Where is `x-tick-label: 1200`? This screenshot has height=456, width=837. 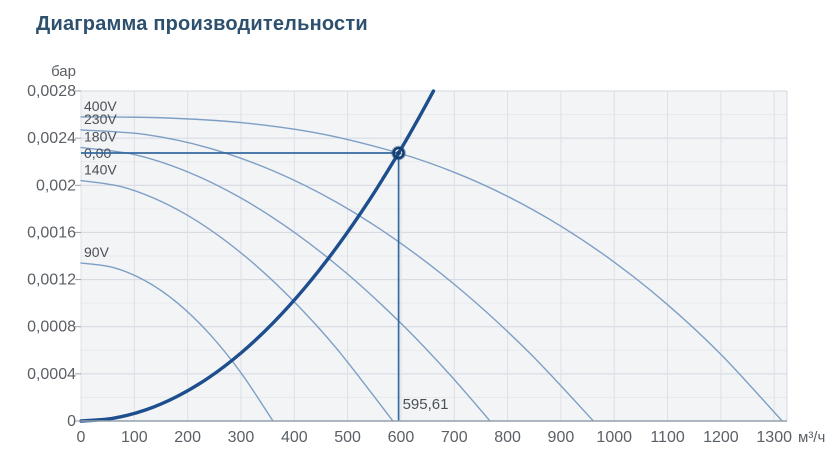
x-tick-label: 1200 is located at coordinates (721, 437).